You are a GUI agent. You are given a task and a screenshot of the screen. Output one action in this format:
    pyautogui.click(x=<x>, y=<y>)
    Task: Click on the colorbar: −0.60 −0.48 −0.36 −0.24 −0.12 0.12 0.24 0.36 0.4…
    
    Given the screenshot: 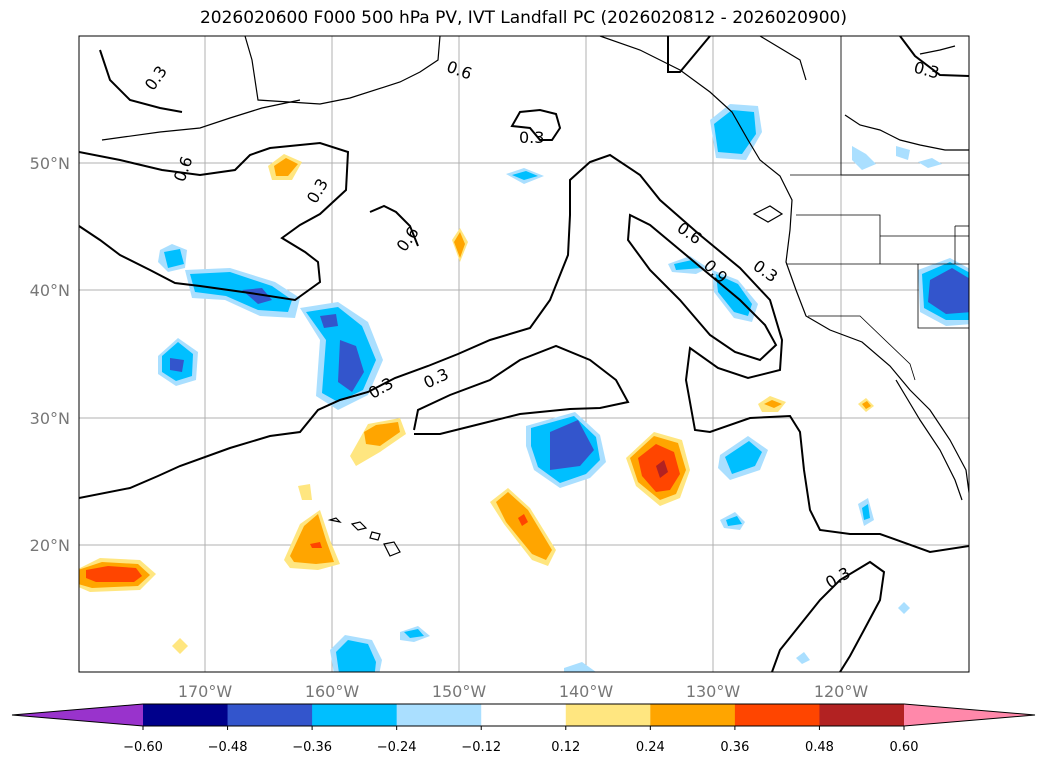 What is the action you would take?
    pyautogui.click(x=523, y=729)
    